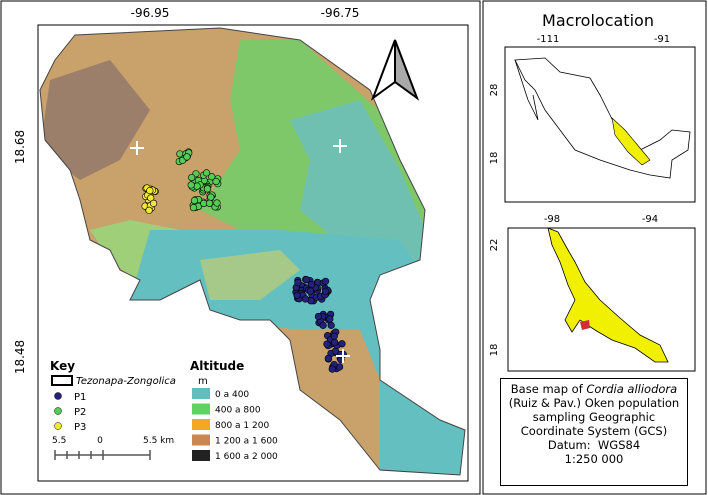  What do you see at coordinates (608, 295) in the screenshot?
I see `veracruz-map` at bounding box center [608, 295].